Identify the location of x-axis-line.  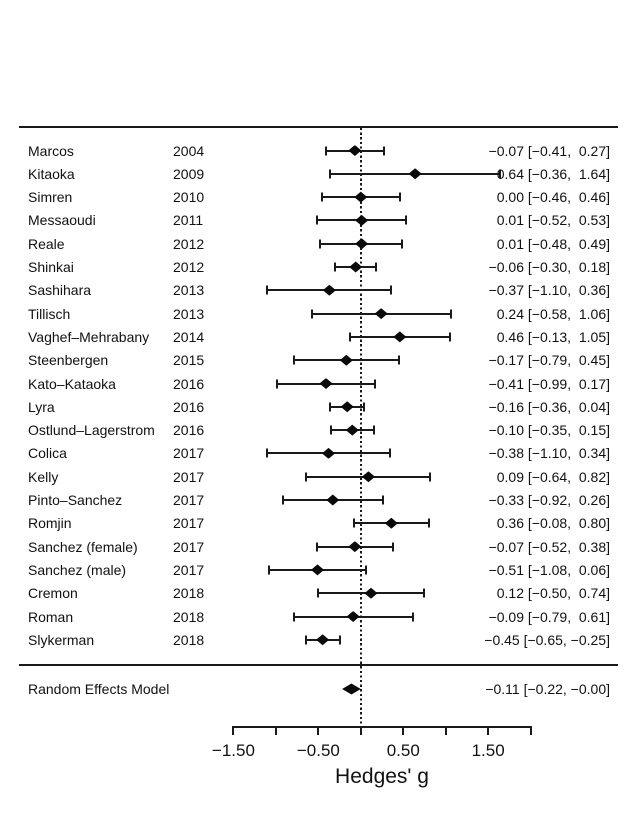
(382, 727).